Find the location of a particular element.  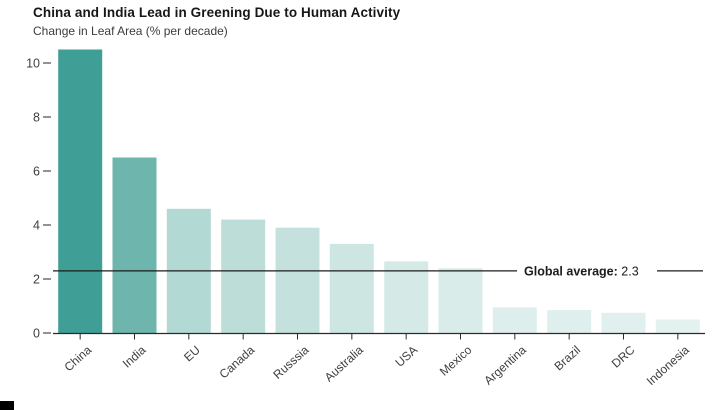

bar-canada is located at coordinates (243, 276).